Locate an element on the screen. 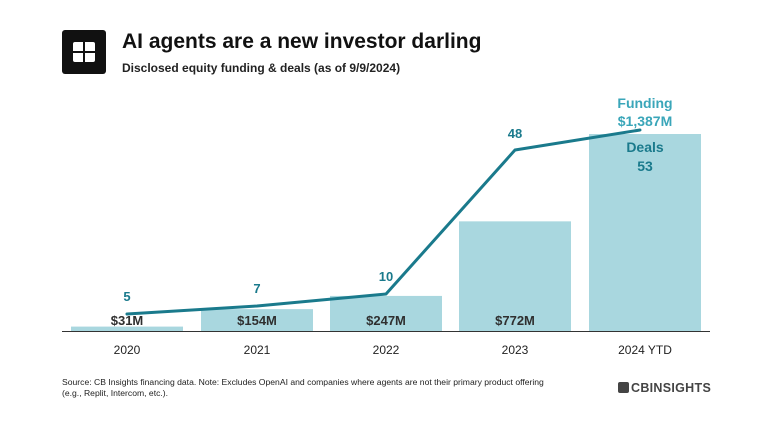  cb-brand-icon is located at coordinates (623, 387).